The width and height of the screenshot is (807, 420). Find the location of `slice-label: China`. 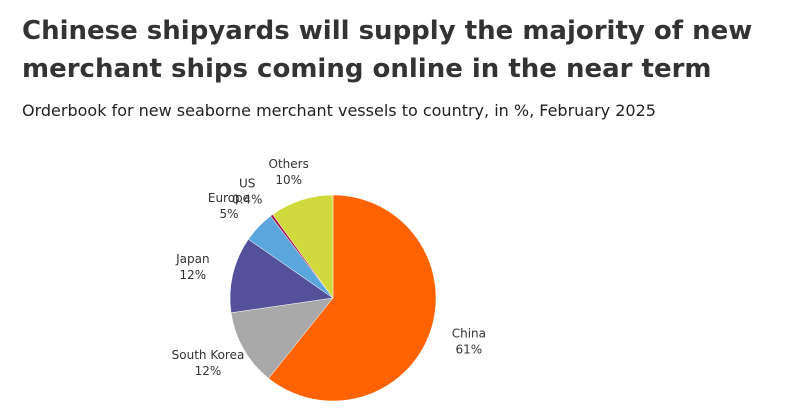

slice-label: China is located at coordinates (469, 333).